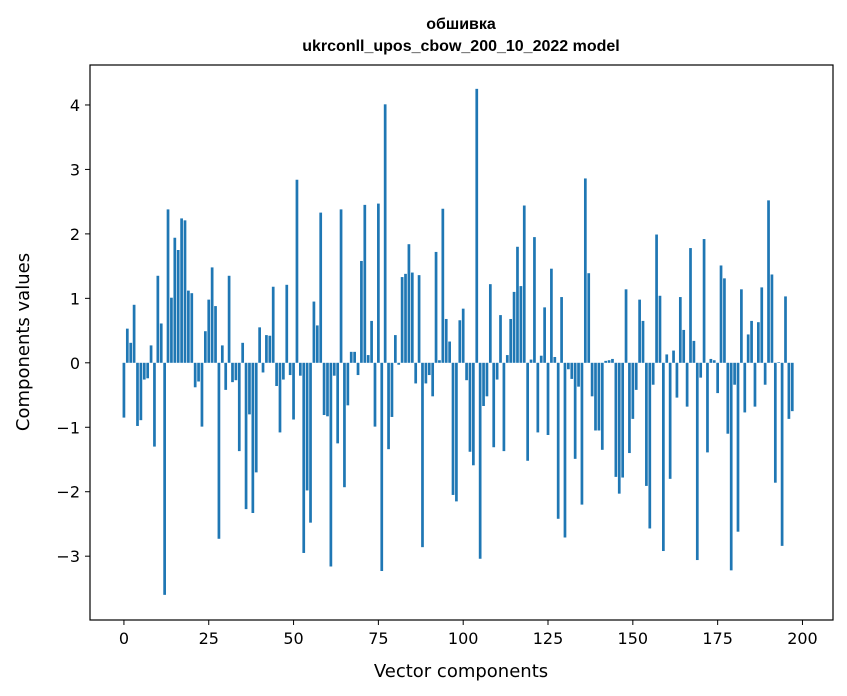 Image resolution: width=847 pixels, height=696 pixels. I want to click on y-tick-label: −1, so click(68, 427).